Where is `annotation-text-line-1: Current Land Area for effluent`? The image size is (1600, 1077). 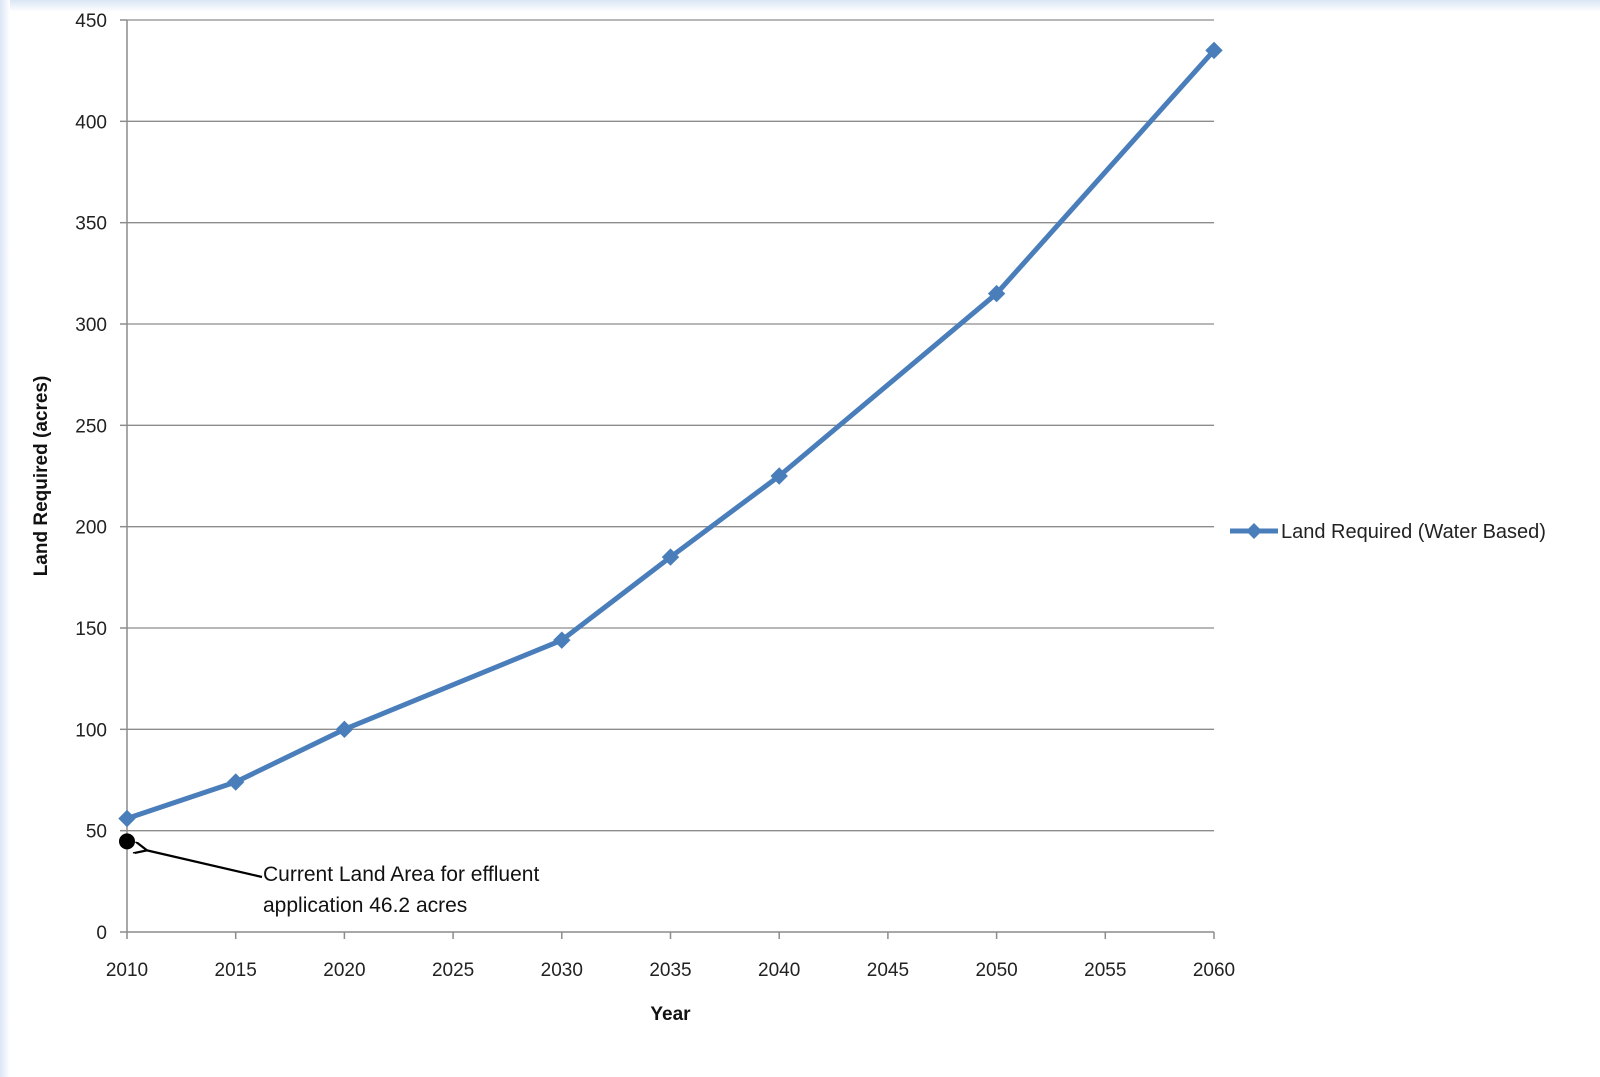 annotation-text-line-1: Current Land Area for effluent is located at coordinates (401, 874).